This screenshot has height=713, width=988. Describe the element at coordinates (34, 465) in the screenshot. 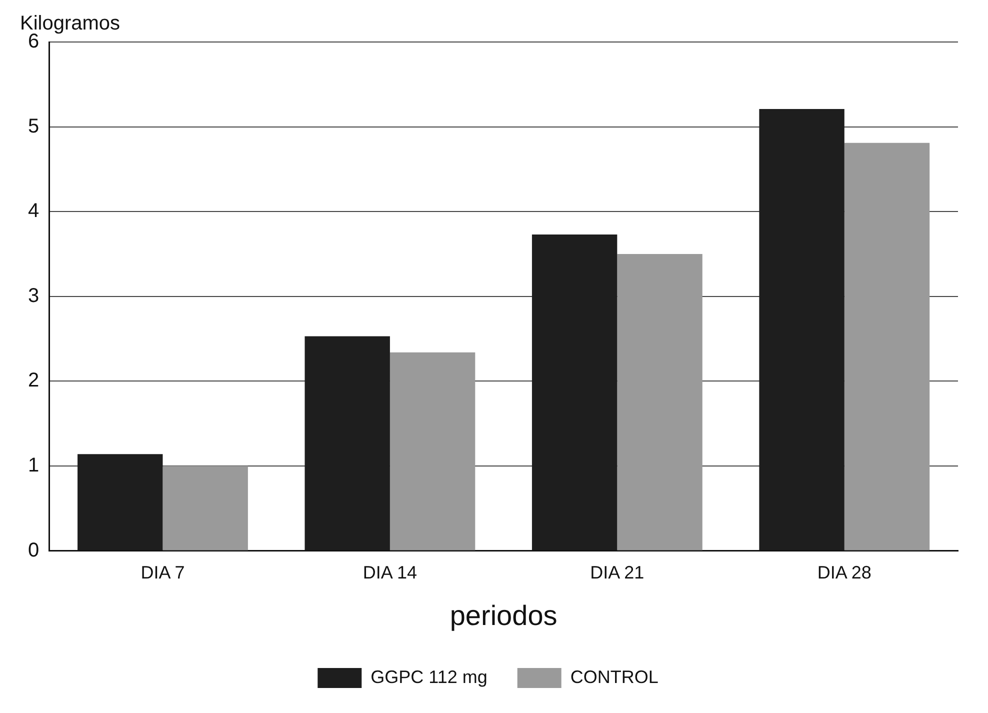

I see `y-tick-label: 1` at that location.